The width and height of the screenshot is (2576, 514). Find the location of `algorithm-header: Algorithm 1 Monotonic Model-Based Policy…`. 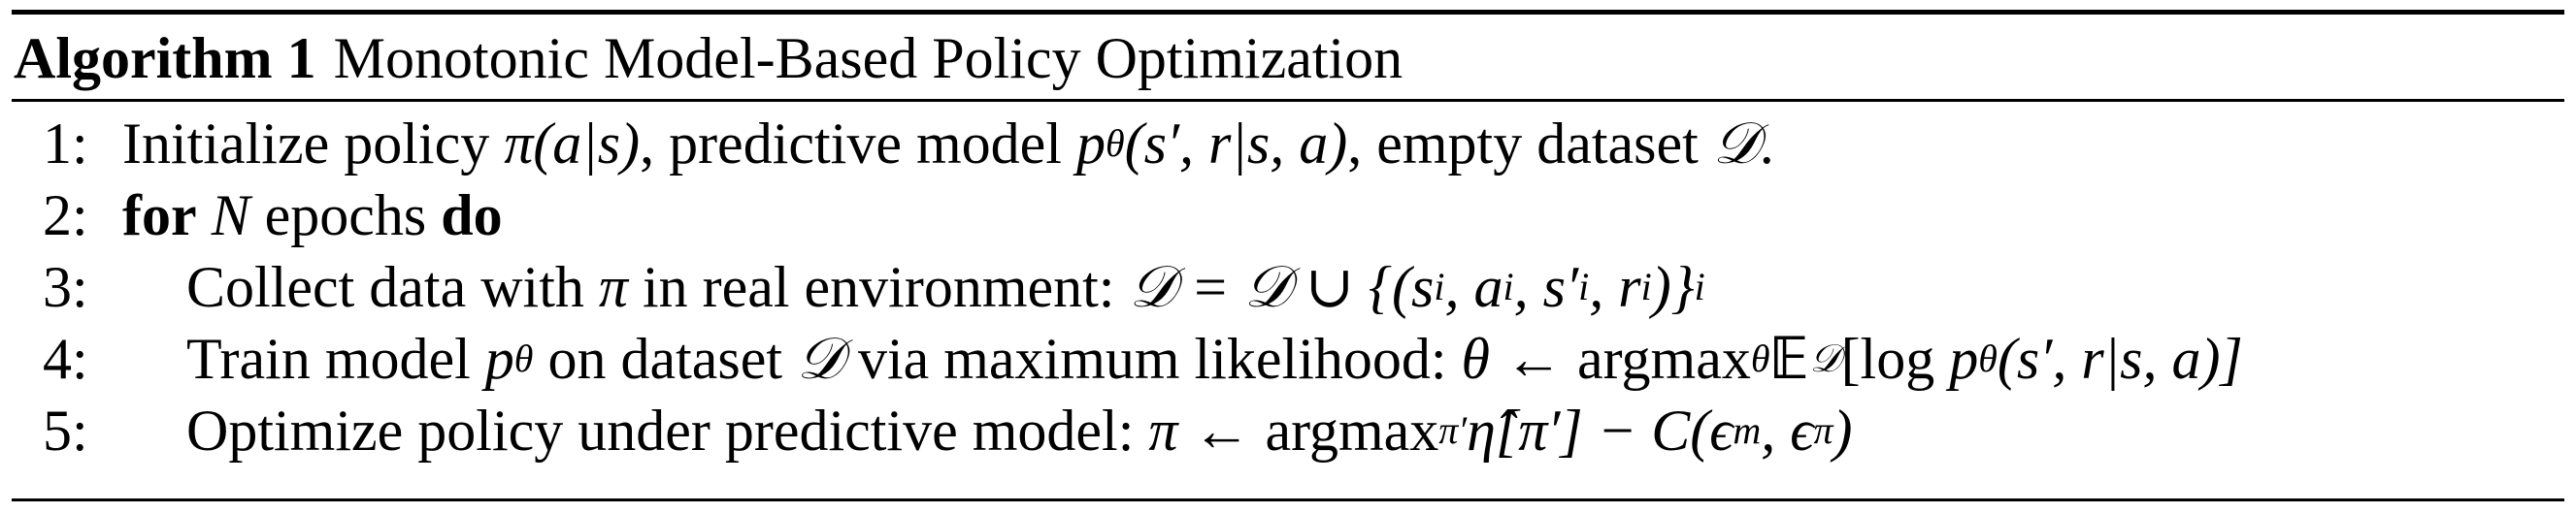

algorithm-header: Algorithm 1 Monotonic Model-Based Policy… is located at coordinates (708, 58).